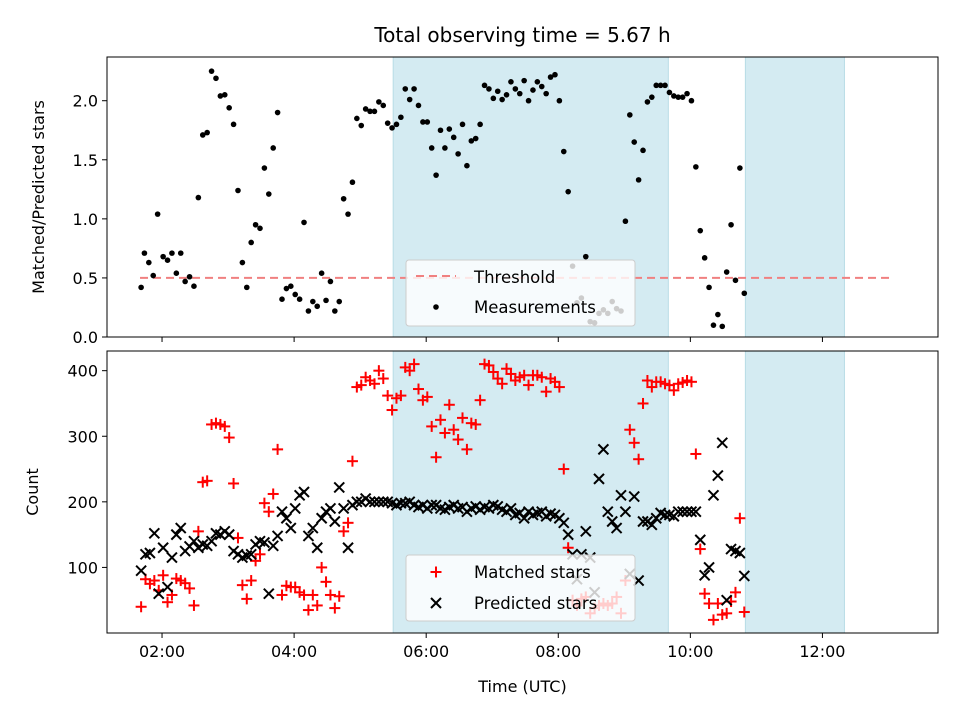  I want to click on top-y-axis-label: Matched/Predicted stars, so click(38, 197).